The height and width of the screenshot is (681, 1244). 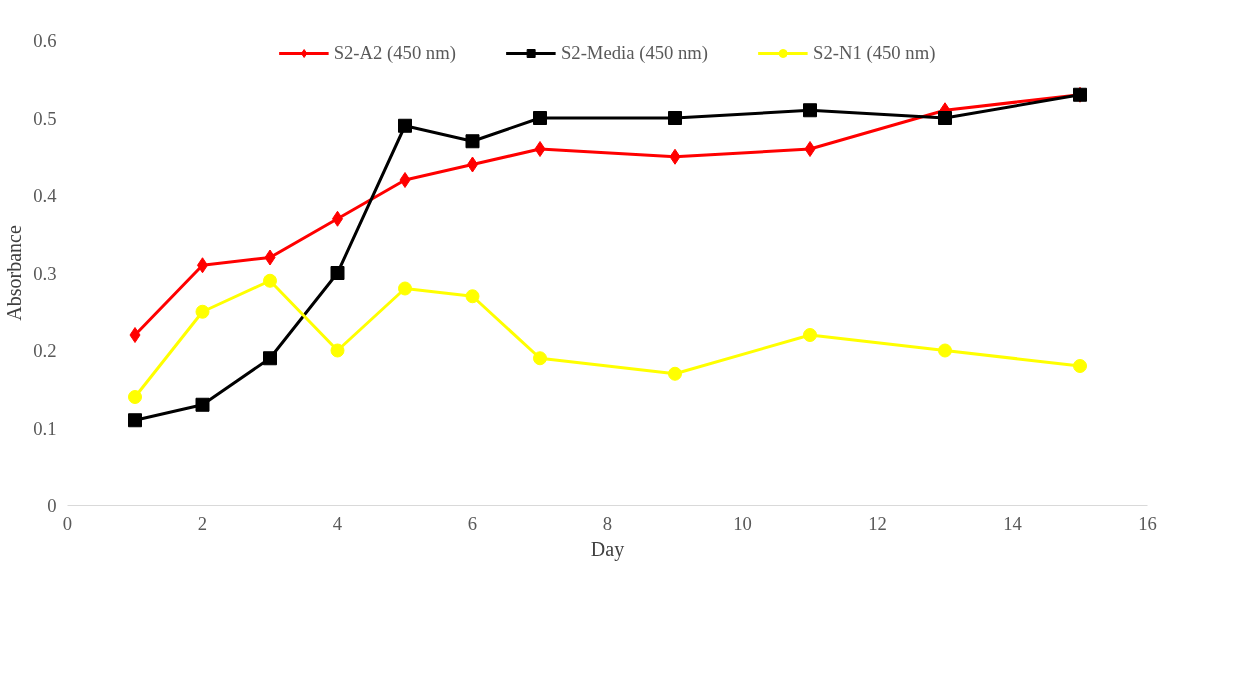 What do you see at coordinates (14, 273) in the screenshot?
I see `y-axis-title: Absorbance` at bounding box center [14, 273].